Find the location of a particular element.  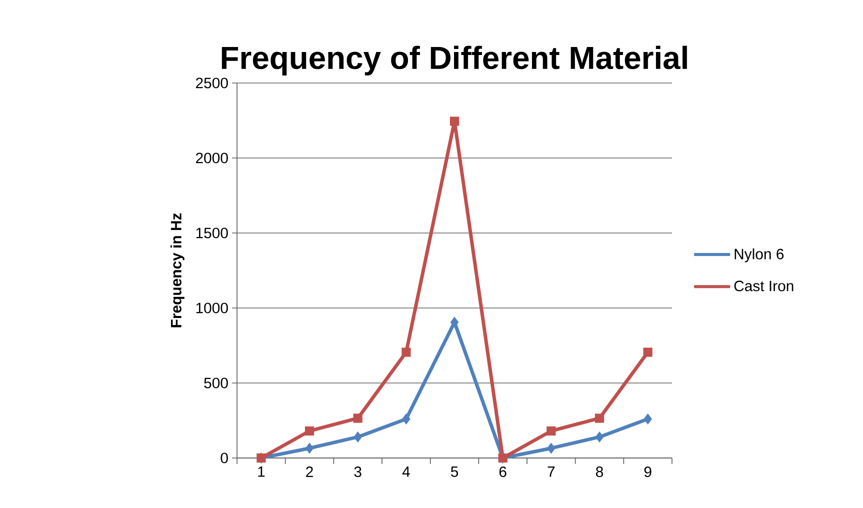

legend-label: Cast Iron is located at coordinates (764, 286).